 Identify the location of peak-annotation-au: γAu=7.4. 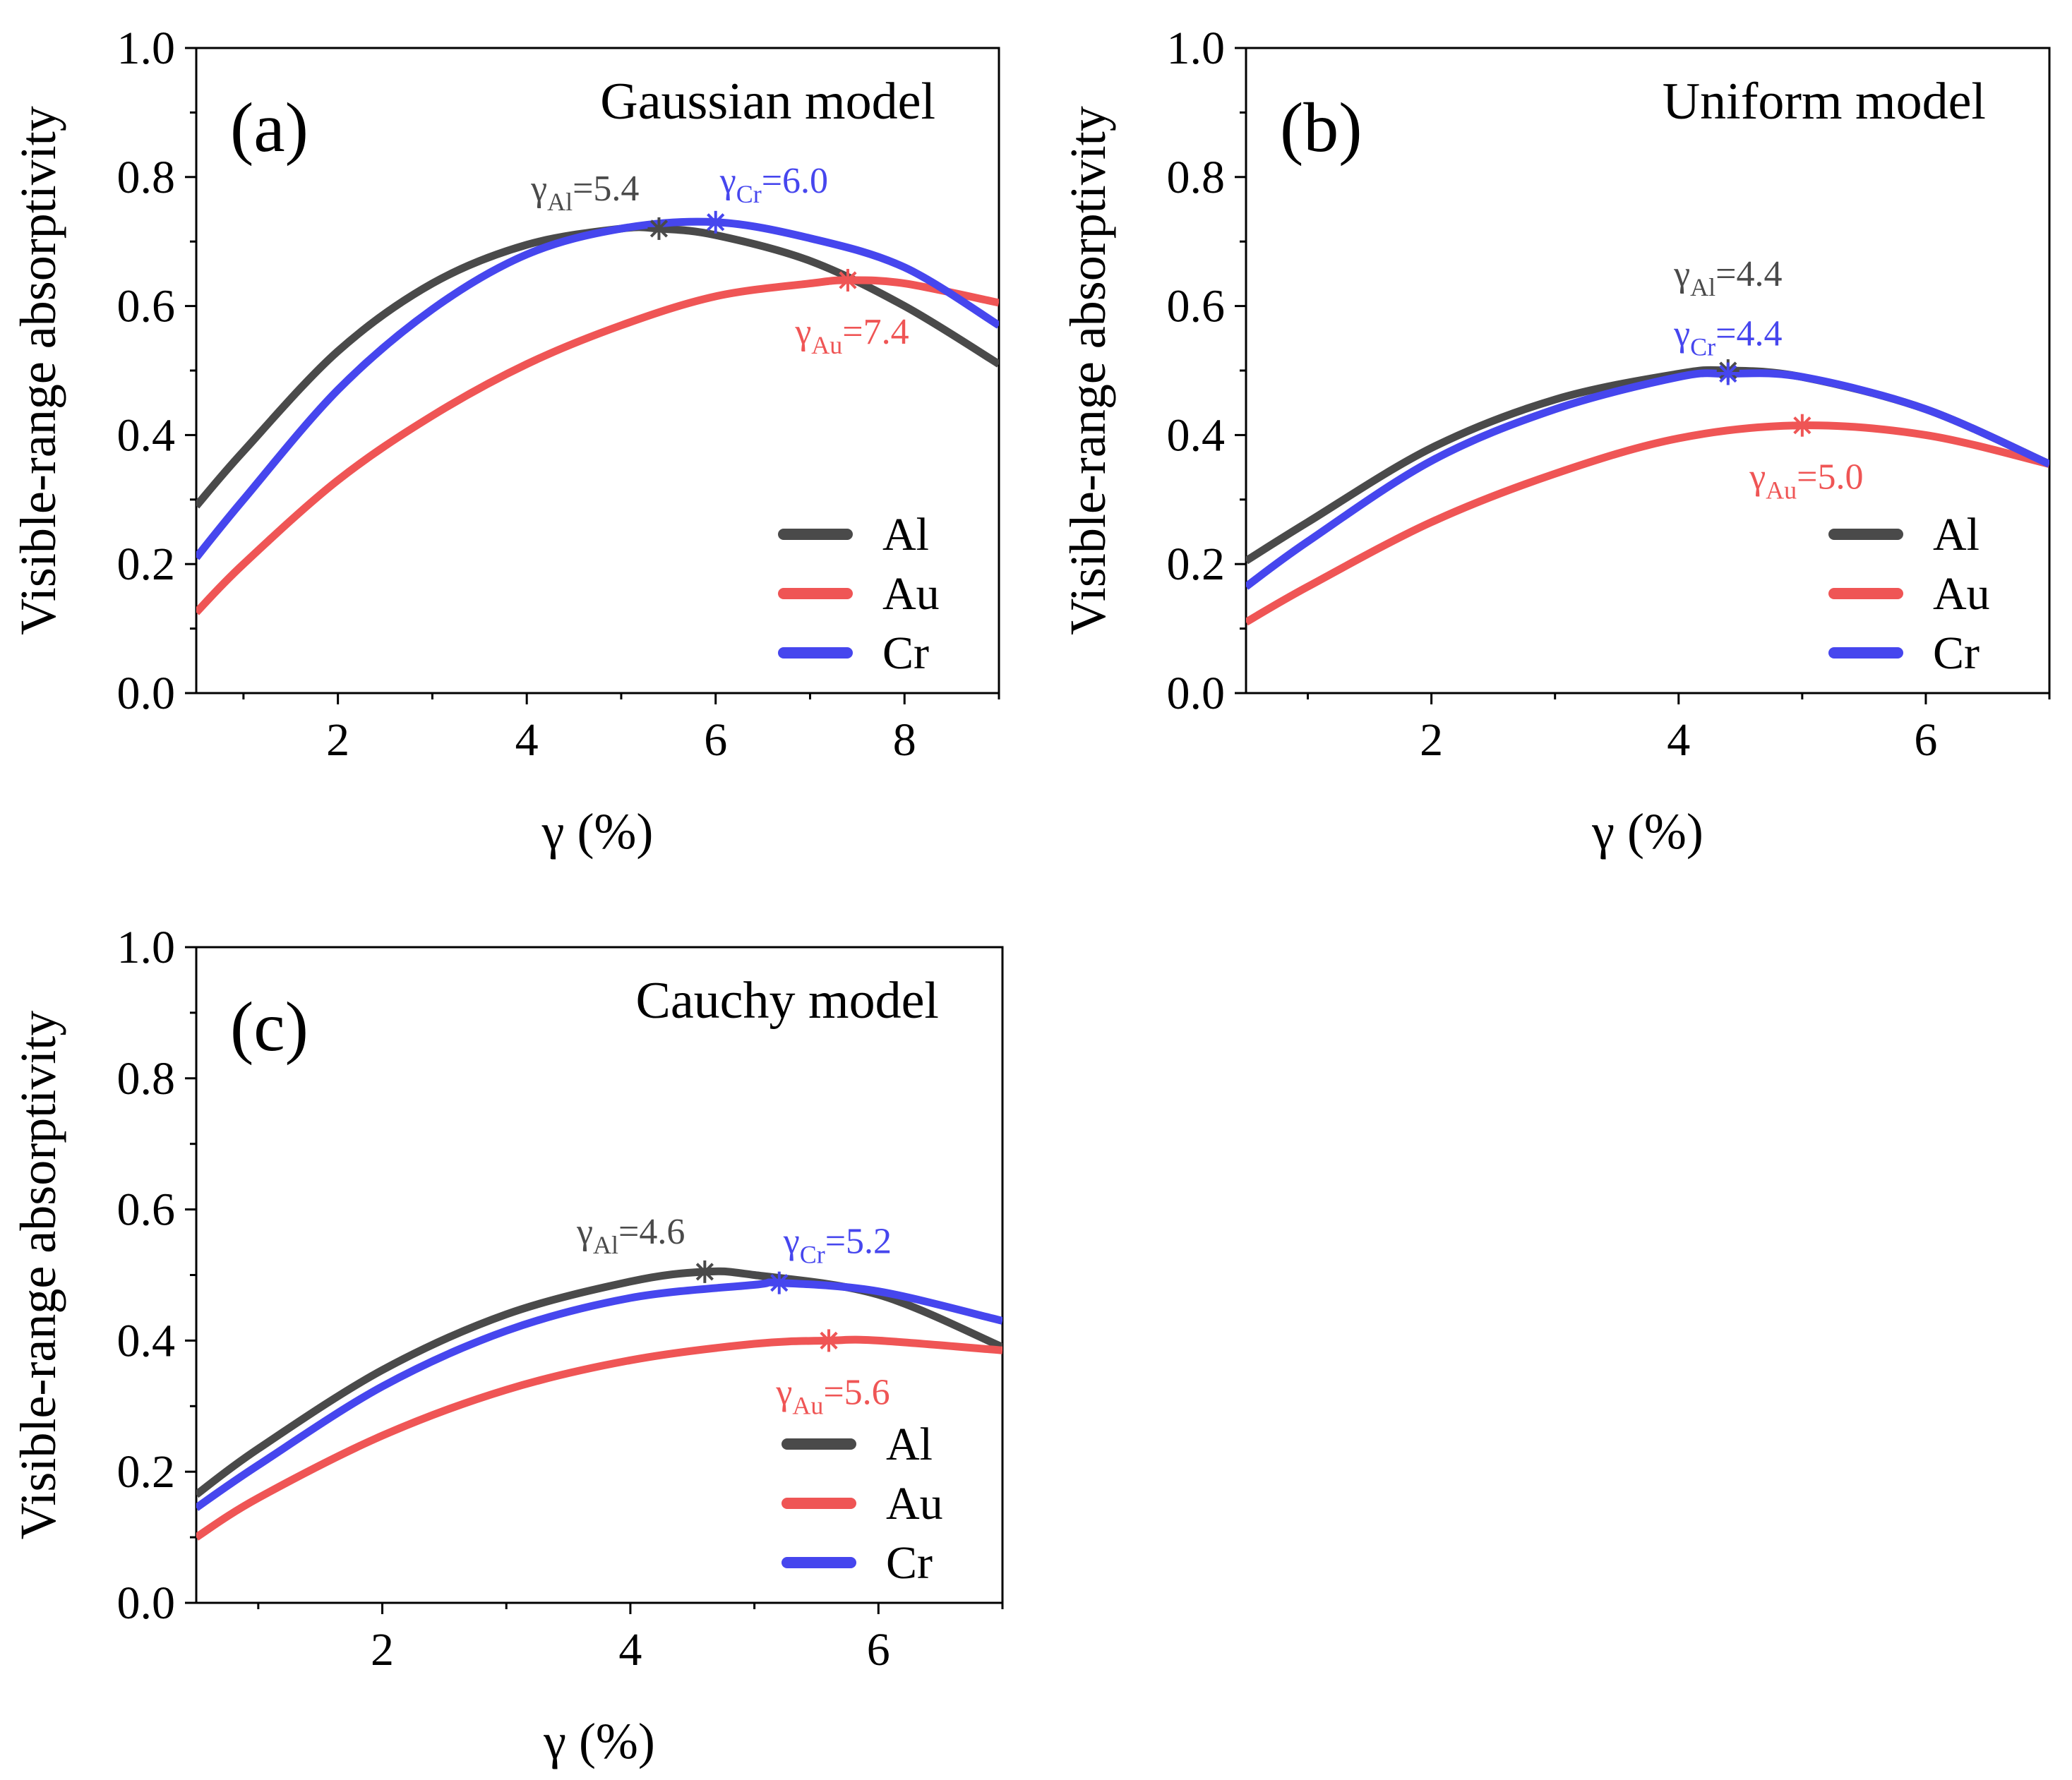
(851, 336).